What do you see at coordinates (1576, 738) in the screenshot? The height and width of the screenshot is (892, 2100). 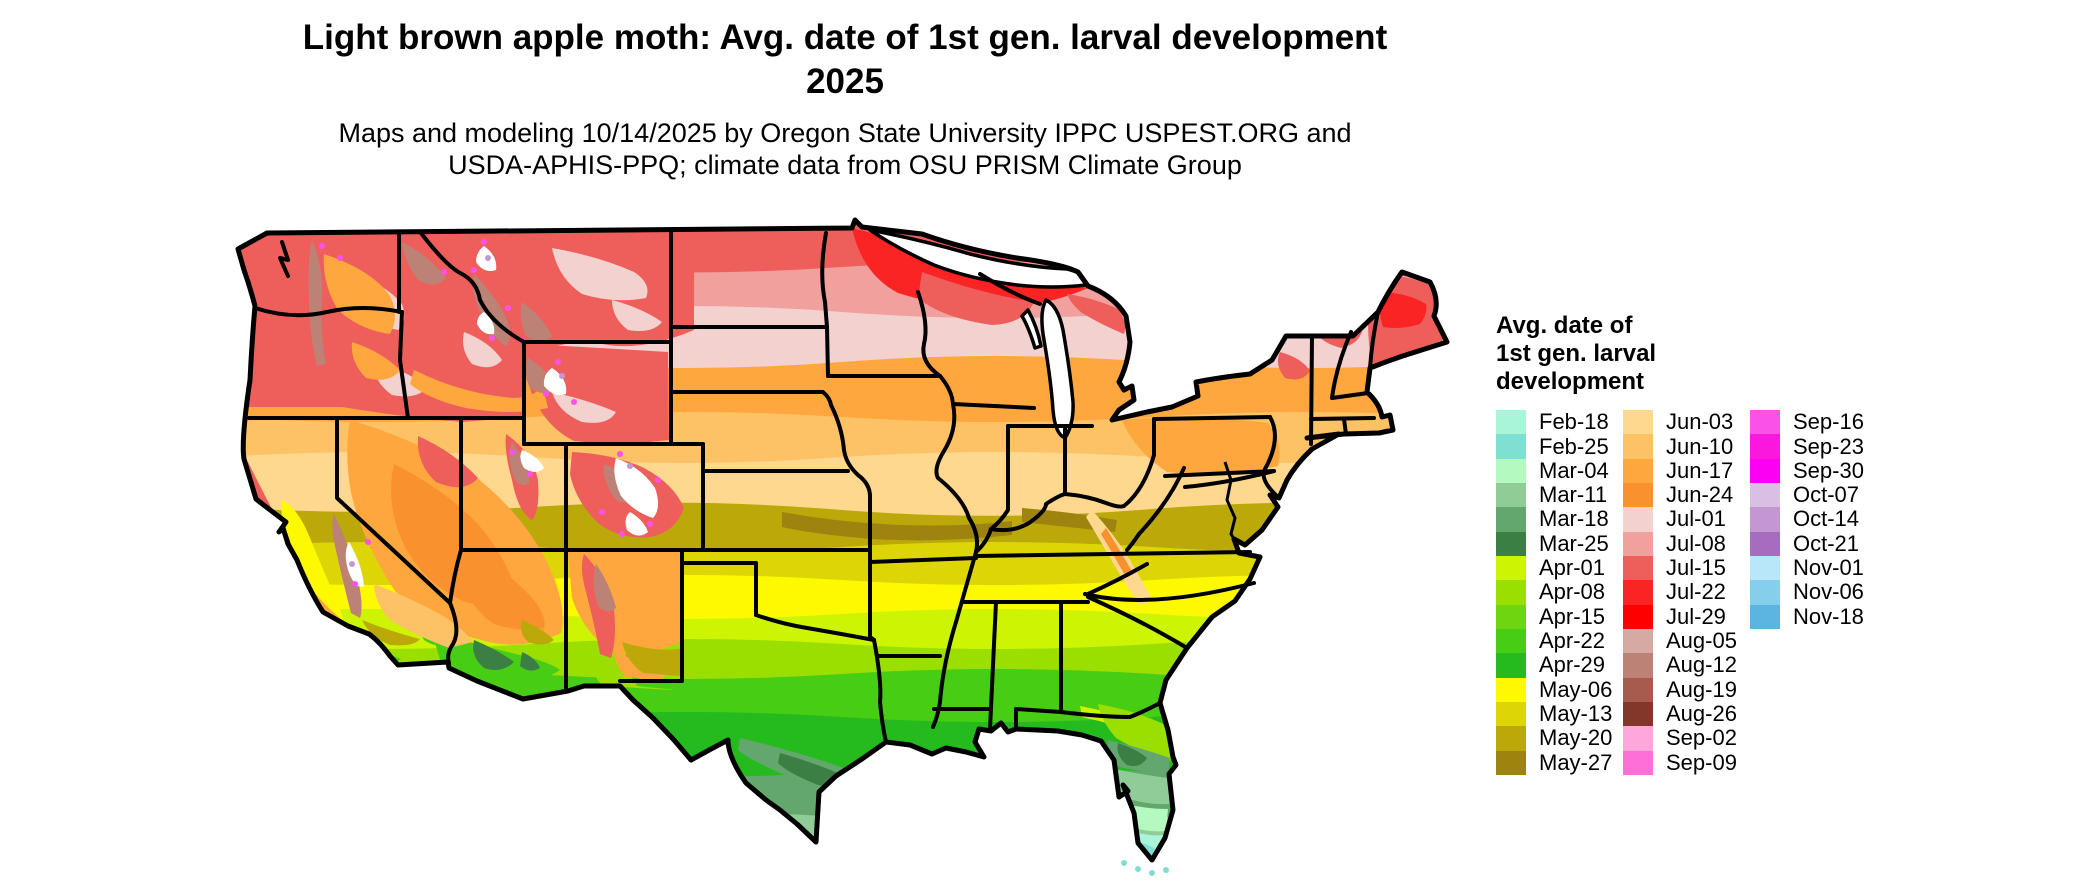 I see `legend-date-label: May-20` at bounding box center [1576, 738].